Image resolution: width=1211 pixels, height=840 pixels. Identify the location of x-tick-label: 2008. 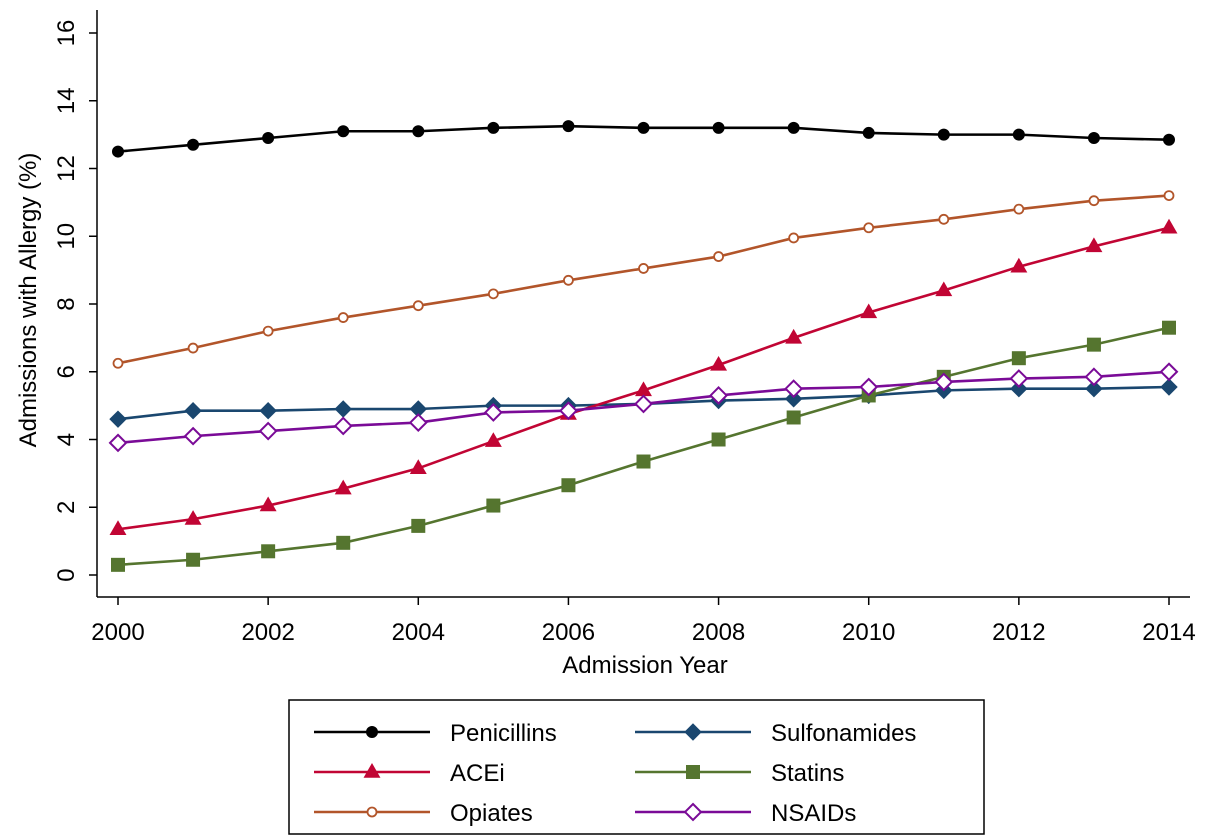
(718, 632).